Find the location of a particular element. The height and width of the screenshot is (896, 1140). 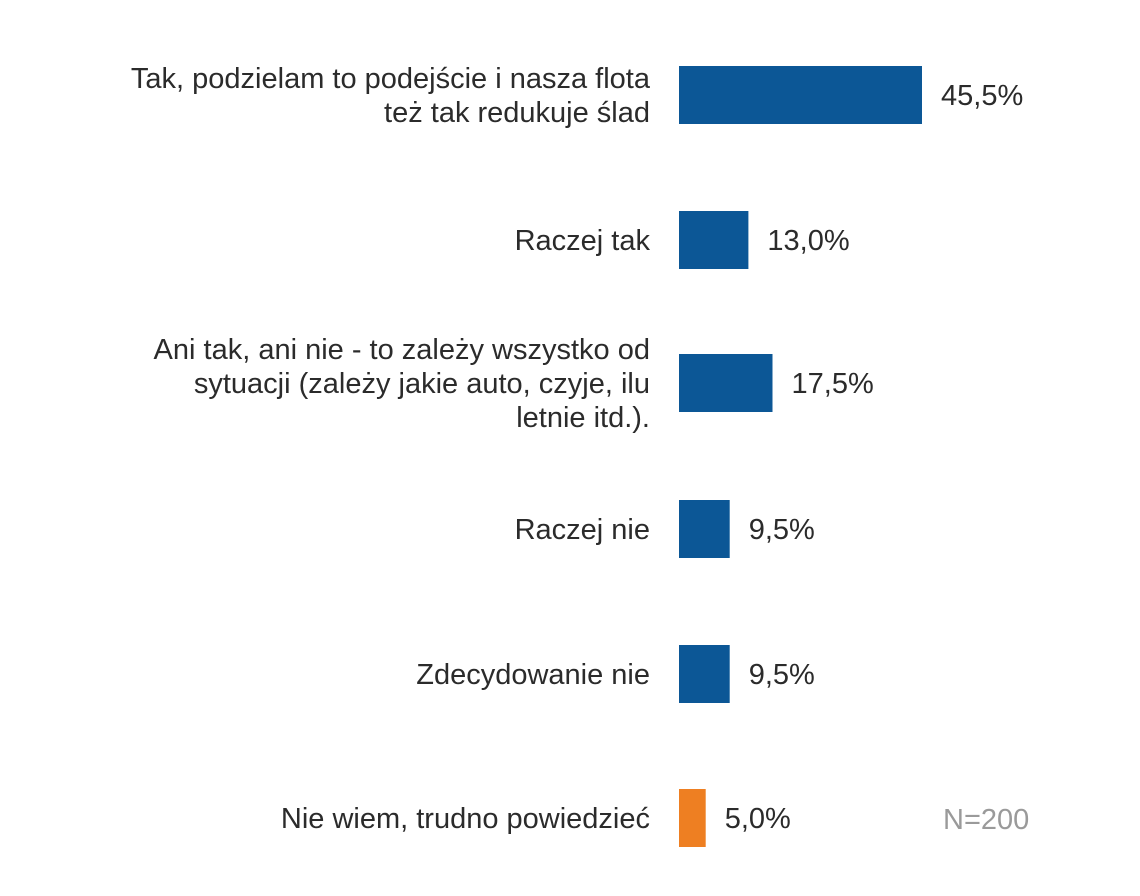

sample-size-note: N=200 is located at coordinates (986, 820).